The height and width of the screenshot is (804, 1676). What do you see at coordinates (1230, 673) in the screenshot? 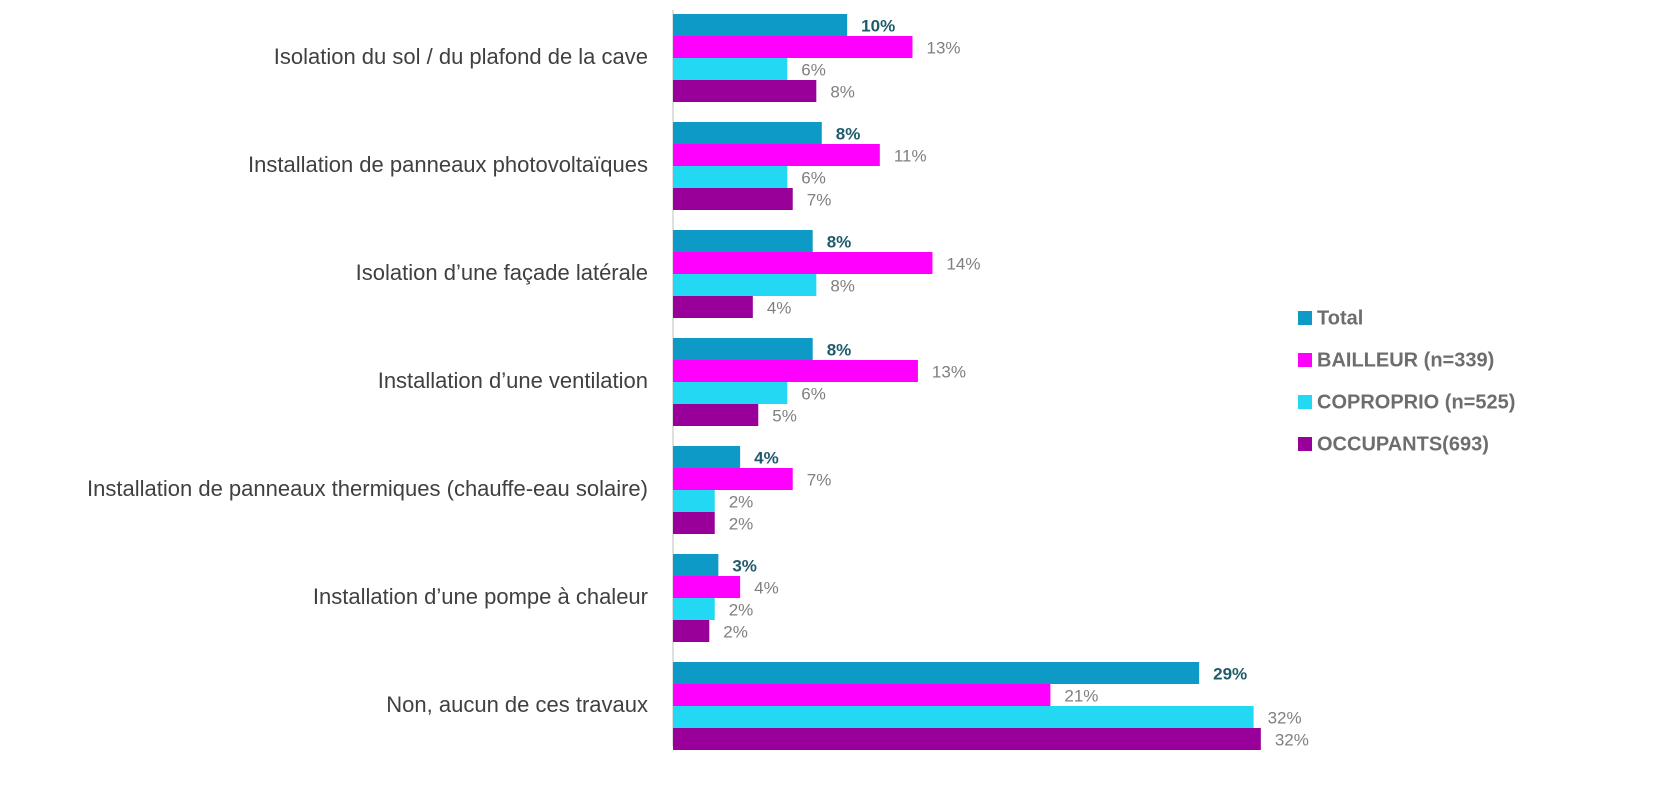
I see `value-label: 29%` at bounding box center [1230, 673].